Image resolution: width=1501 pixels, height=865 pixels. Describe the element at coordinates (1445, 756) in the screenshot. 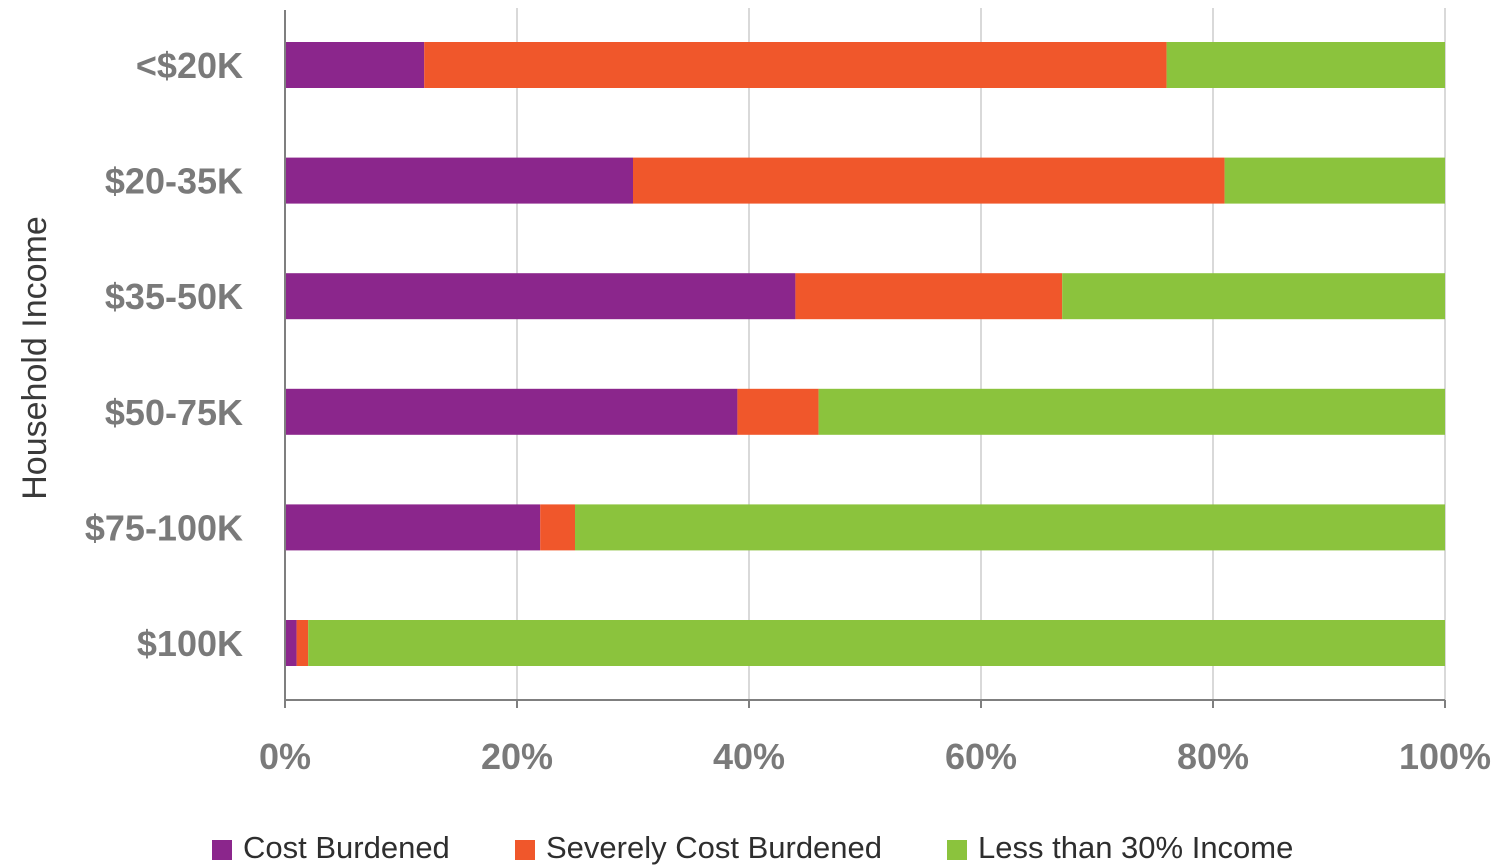

I see `x-tick-label: 100%` at that location.